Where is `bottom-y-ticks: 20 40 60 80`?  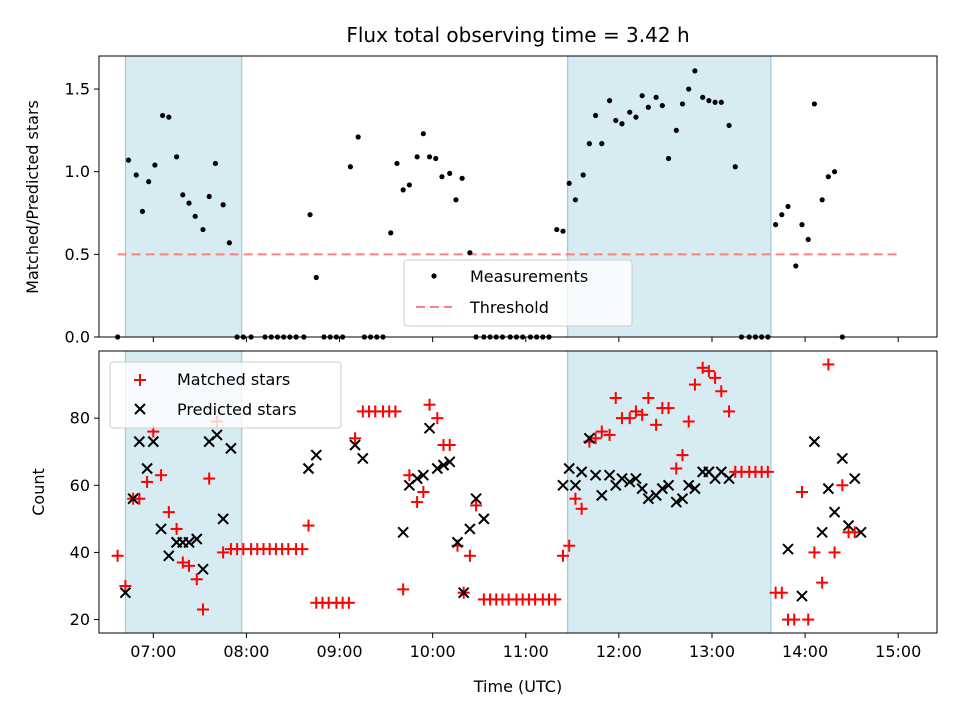
bottom-y-ticks: 20 40 60 80 is located at coordinates (84, 519).